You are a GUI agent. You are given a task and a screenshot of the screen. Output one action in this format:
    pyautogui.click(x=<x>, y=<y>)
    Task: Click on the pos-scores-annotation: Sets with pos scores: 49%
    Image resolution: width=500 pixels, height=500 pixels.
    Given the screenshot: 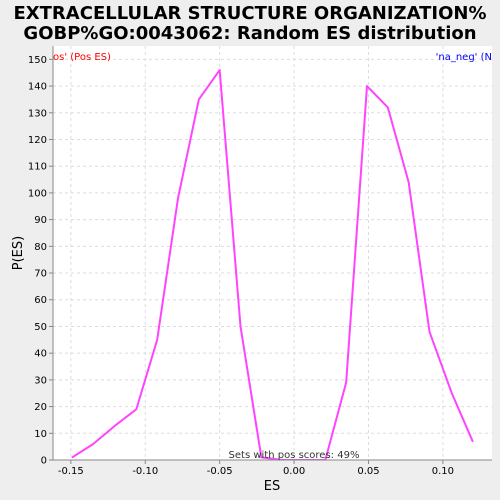 What is the action you would take?
    pyautogui.click(x=294, y=455)
    